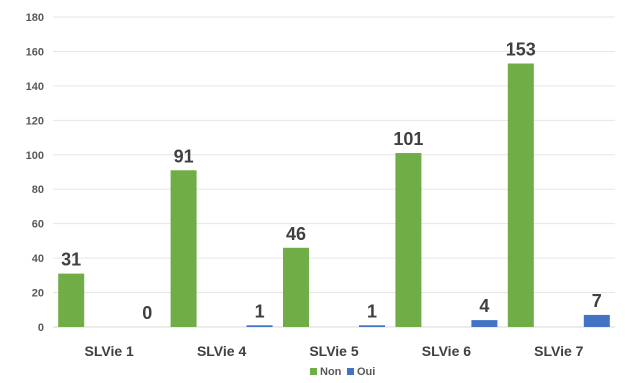 Image resolution: width=625 pixels, height=383 pixels. Describe the element at coordinates (38, 190) in the screenshot. I see `y-tick-label: 80` at that location.